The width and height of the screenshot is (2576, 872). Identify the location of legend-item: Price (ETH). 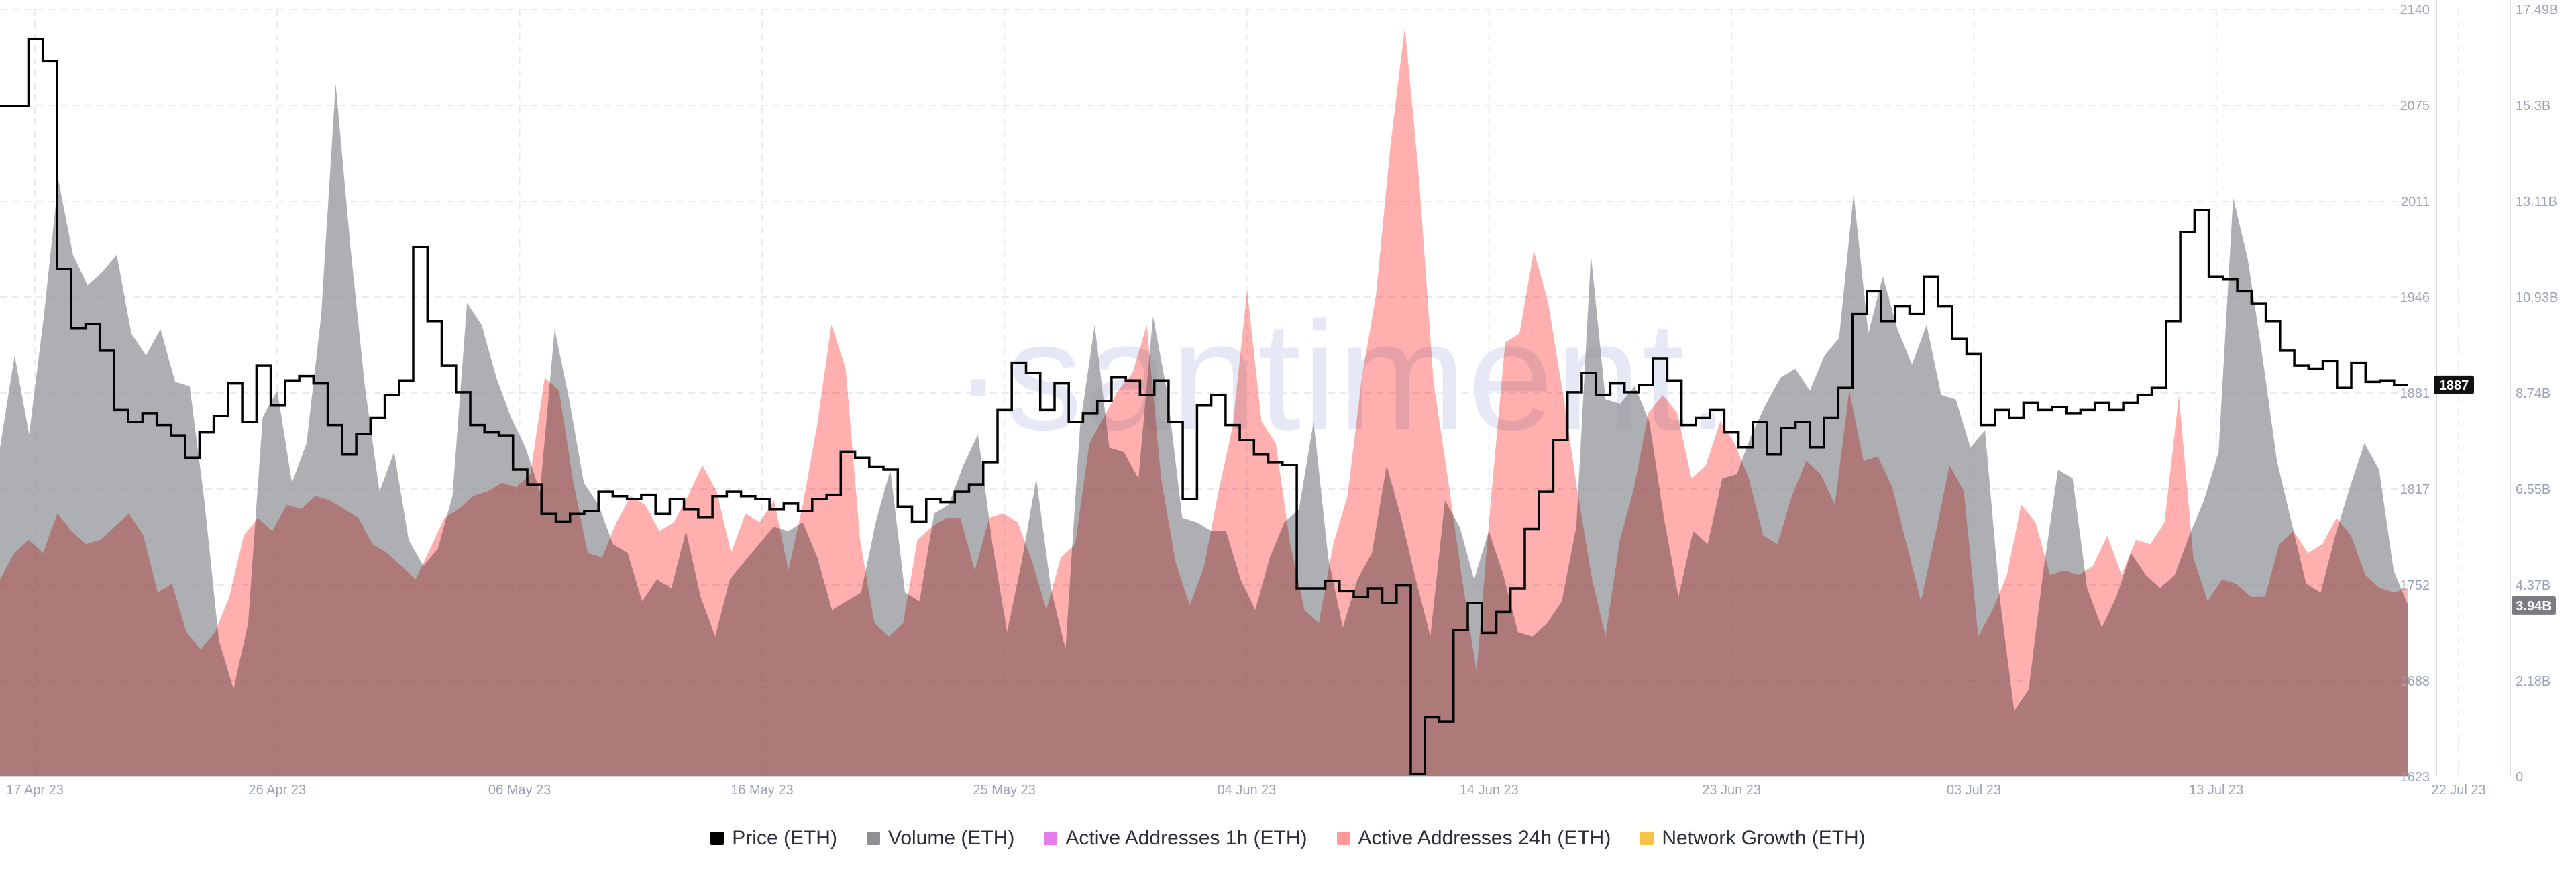
(773, 839).